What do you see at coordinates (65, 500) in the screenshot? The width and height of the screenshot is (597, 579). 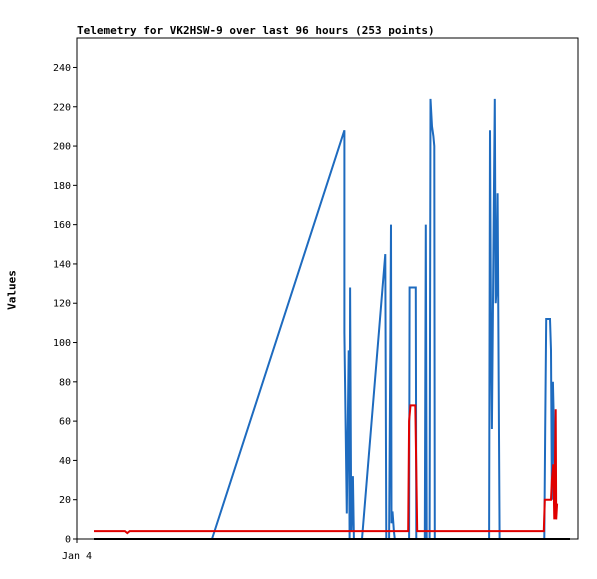 I see `y-tick-label: 20` at bounding box center [65, 500].